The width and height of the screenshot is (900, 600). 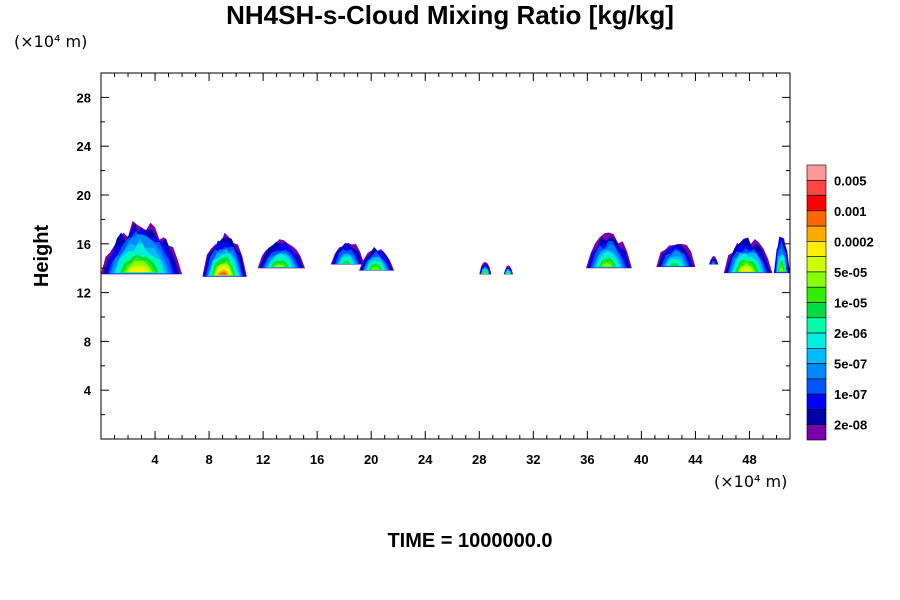 What do you see at coordinates (88, 390) in the screenshot?
I see `y-tick-label: 4` at bounding box center [88, 390].